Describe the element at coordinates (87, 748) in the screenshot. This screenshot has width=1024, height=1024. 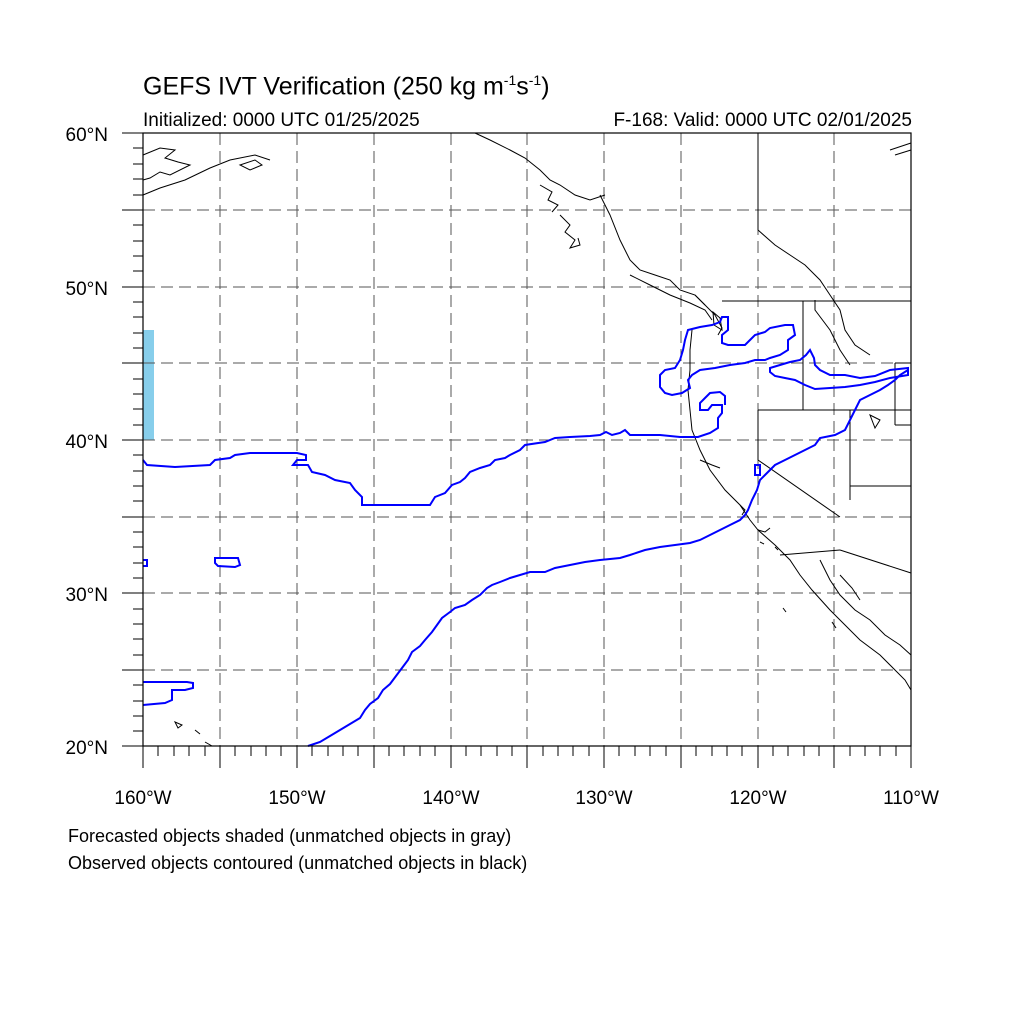
I see `lat-label-20: 20°N` at that location.